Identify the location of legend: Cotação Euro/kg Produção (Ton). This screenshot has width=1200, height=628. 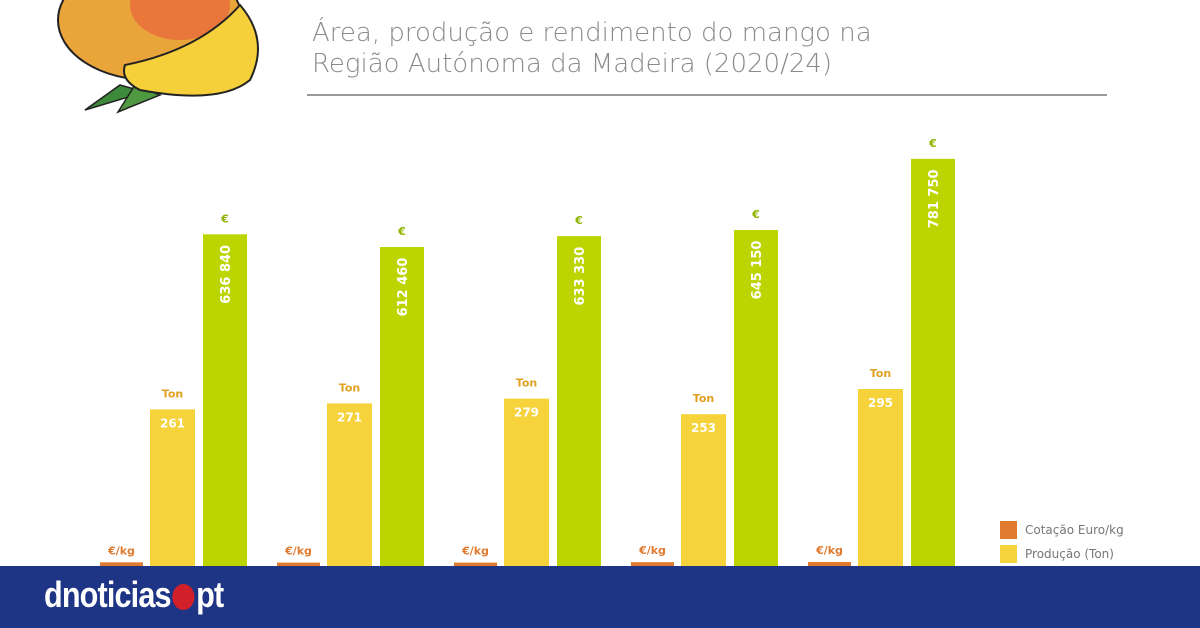
(1062, 542).